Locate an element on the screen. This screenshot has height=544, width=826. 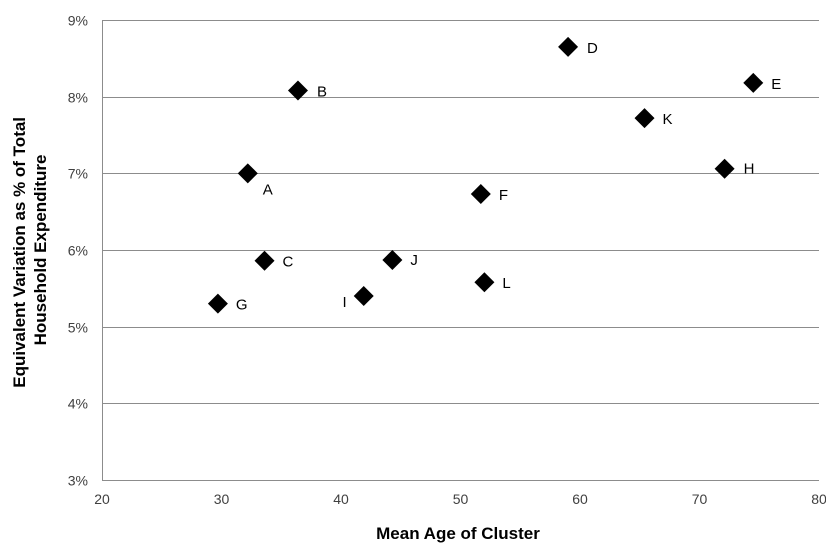
point-b is located at coordinates (297, 90).